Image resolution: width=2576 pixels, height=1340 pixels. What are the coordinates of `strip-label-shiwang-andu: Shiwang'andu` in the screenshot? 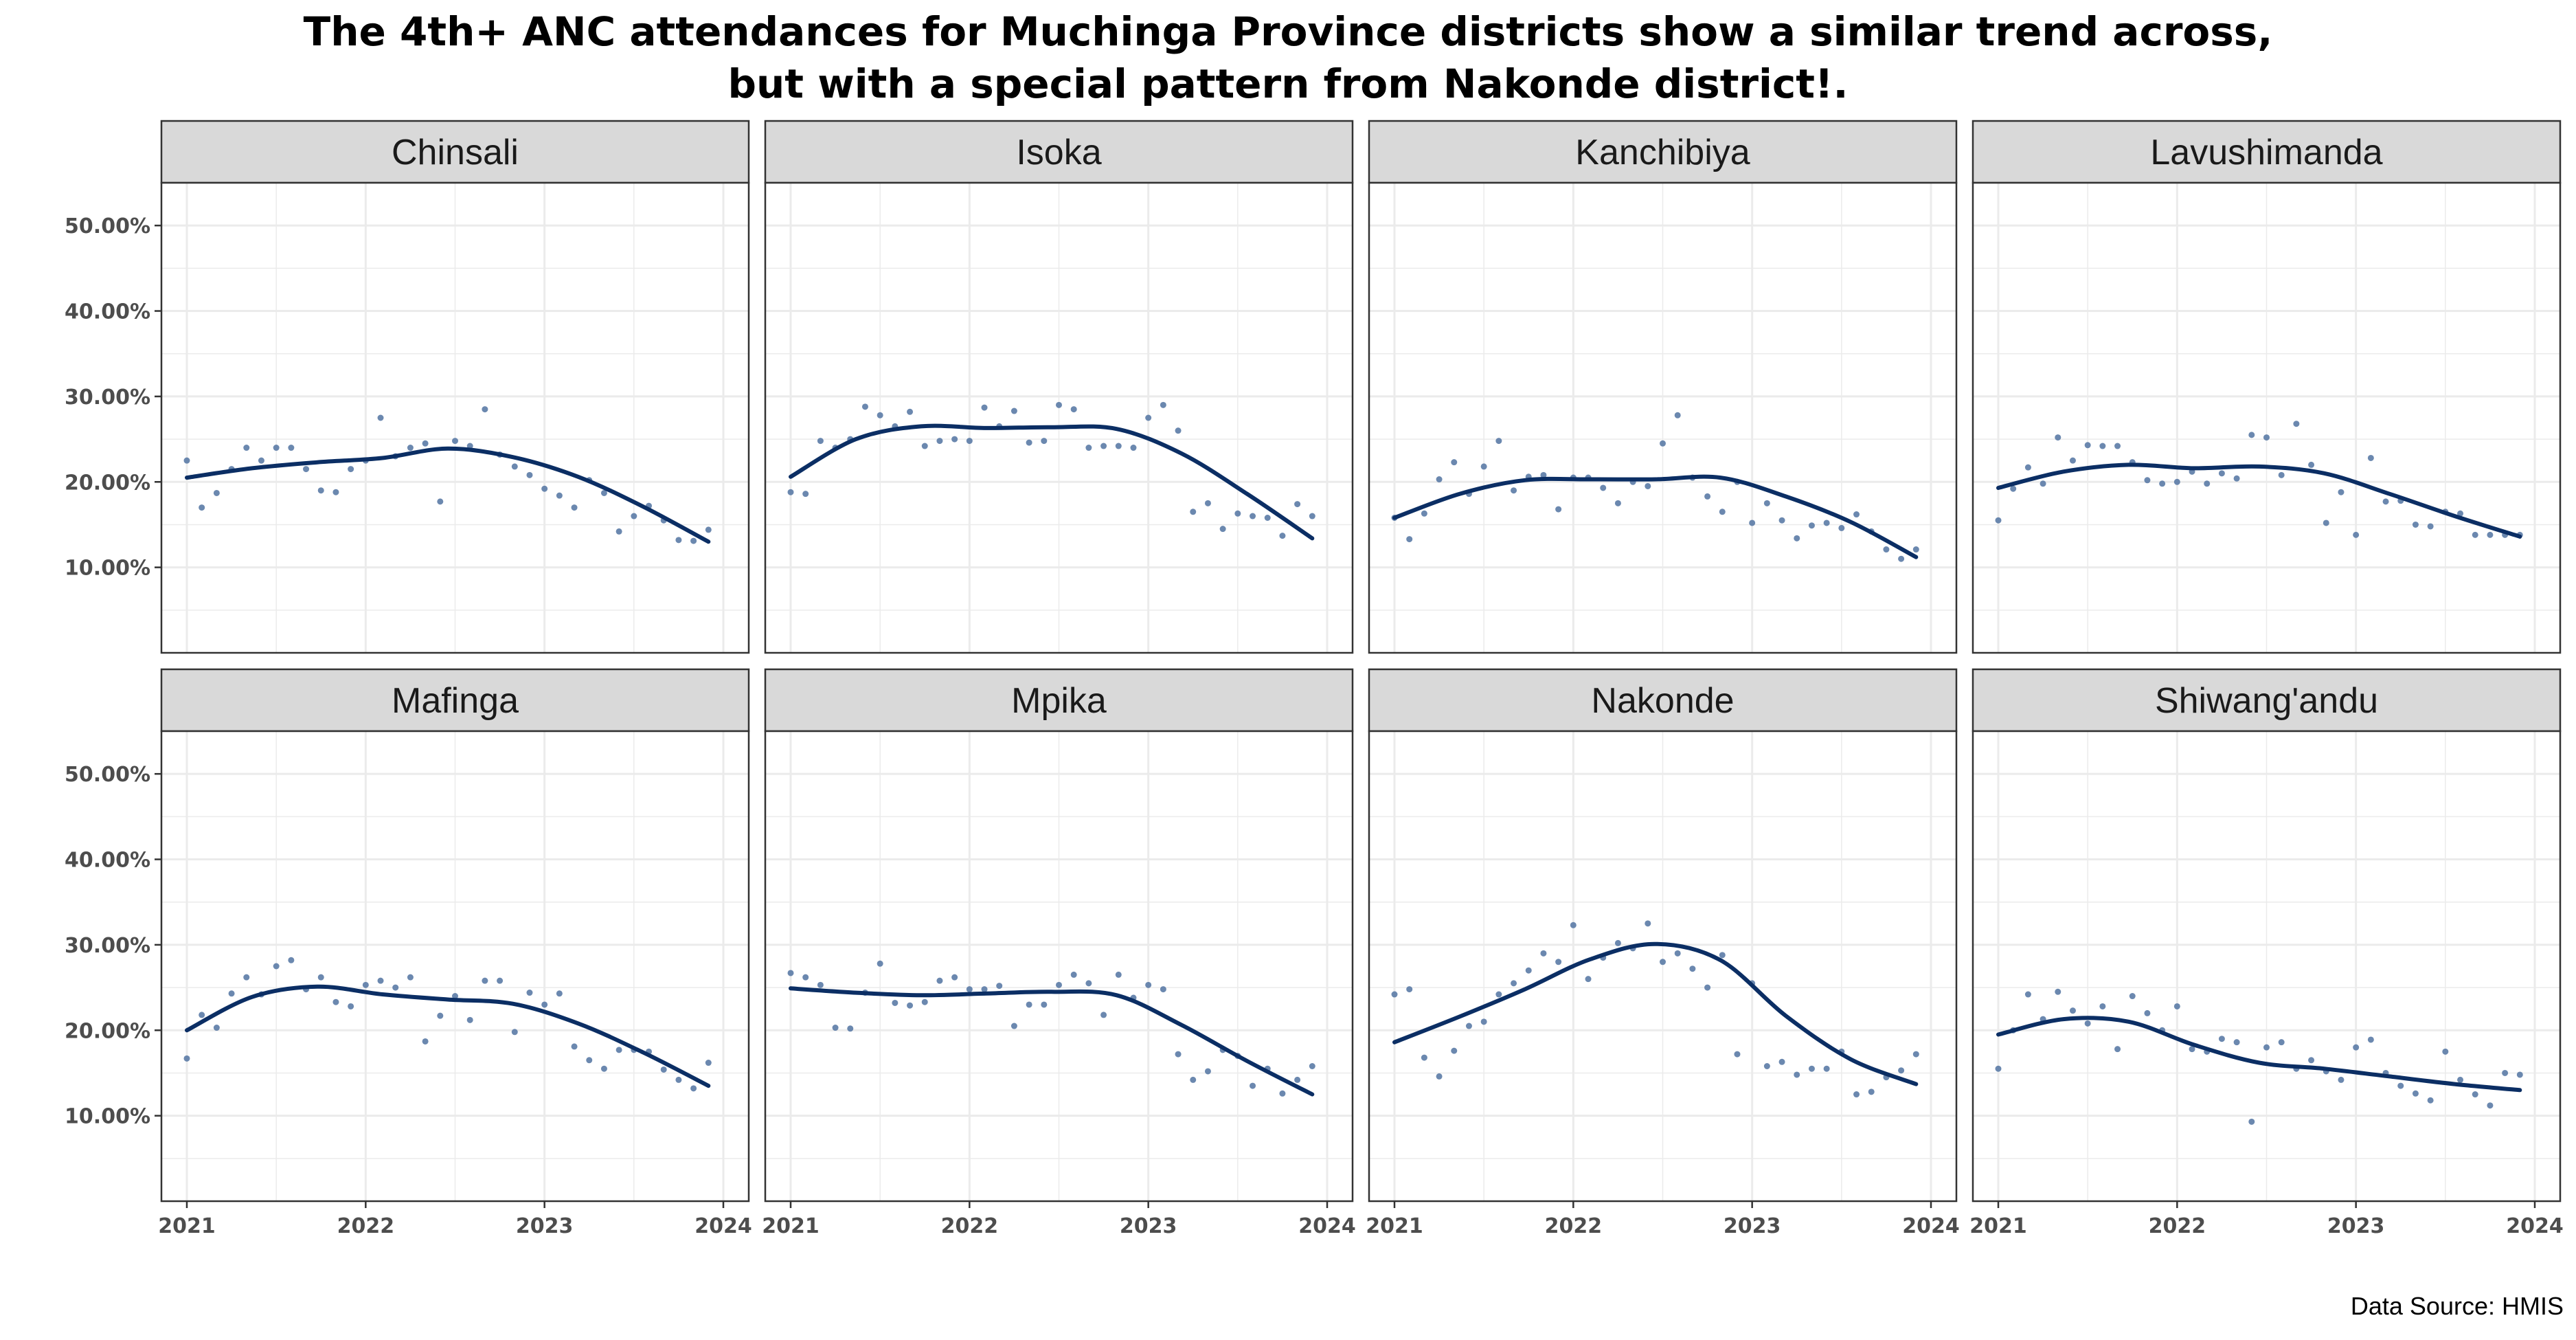 It's located at (2266, 701).